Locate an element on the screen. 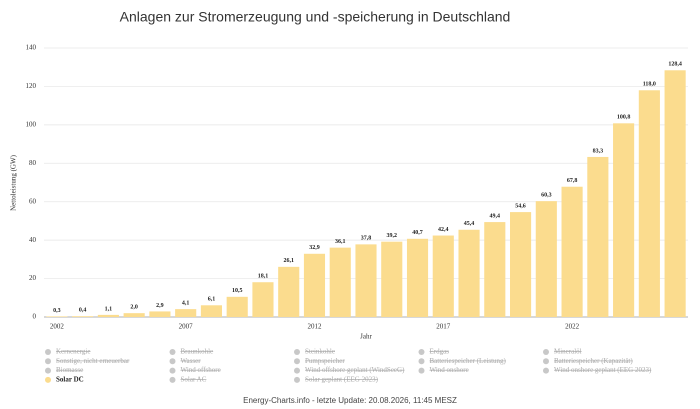 The height and width of the screenshot is (409, 700). value-label: 36,1 is located at coordinates (340, 242).